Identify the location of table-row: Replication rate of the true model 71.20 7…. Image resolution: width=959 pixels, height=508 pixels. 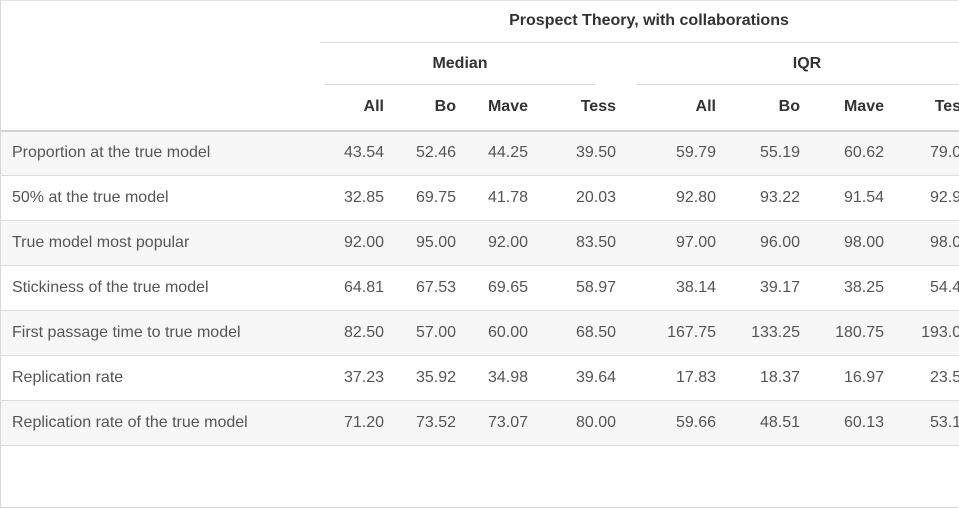
(480, 423).